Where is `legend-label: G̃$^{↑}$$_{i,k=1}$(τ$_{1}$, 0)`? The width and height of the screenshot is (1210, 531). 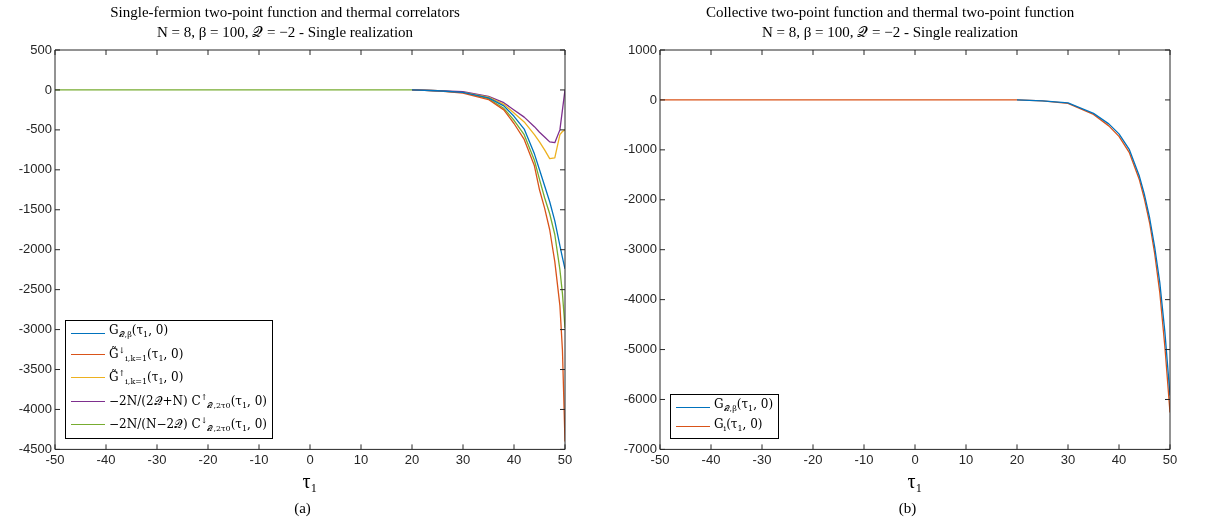
legend-label: G̃$^{↑}$$_{i,k=1}$(τ$_{1}$, 0) is located at coordinates (146, 378).